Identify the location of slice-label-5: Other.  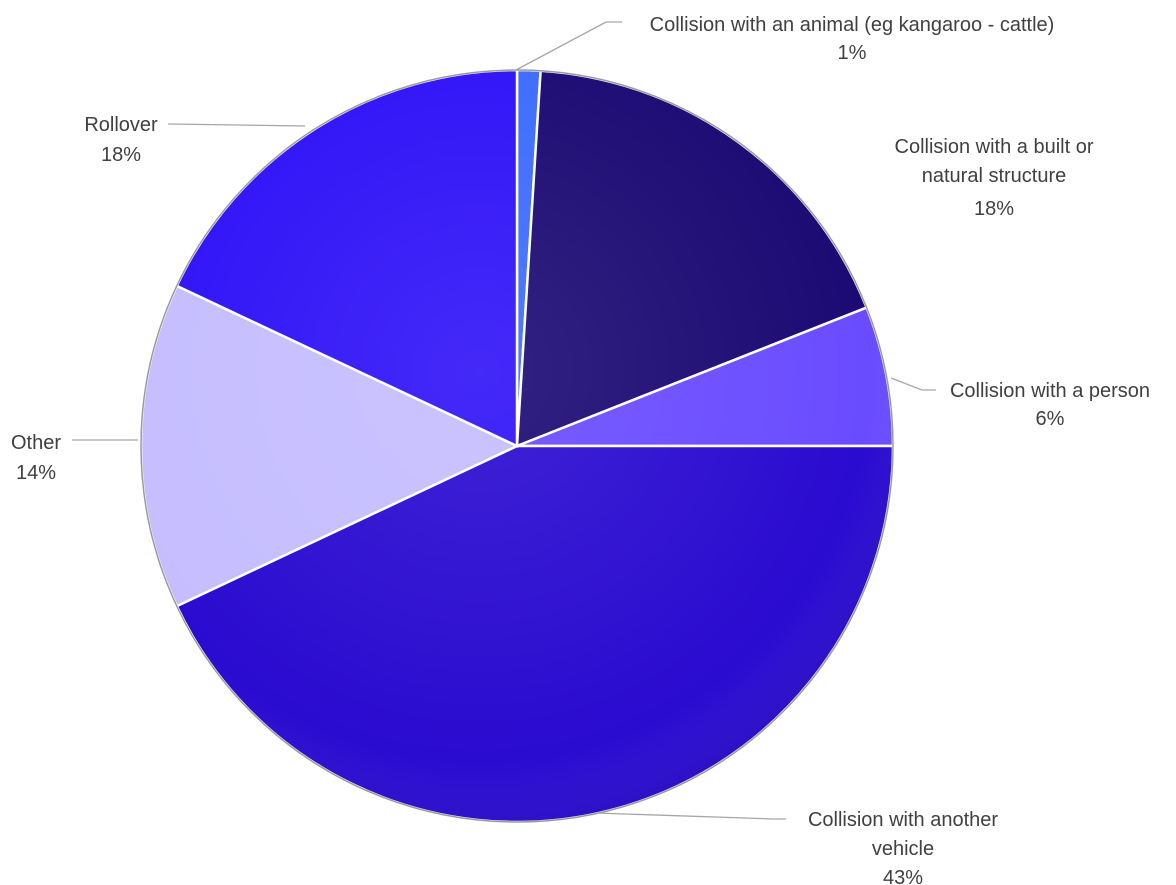
(36, 443).